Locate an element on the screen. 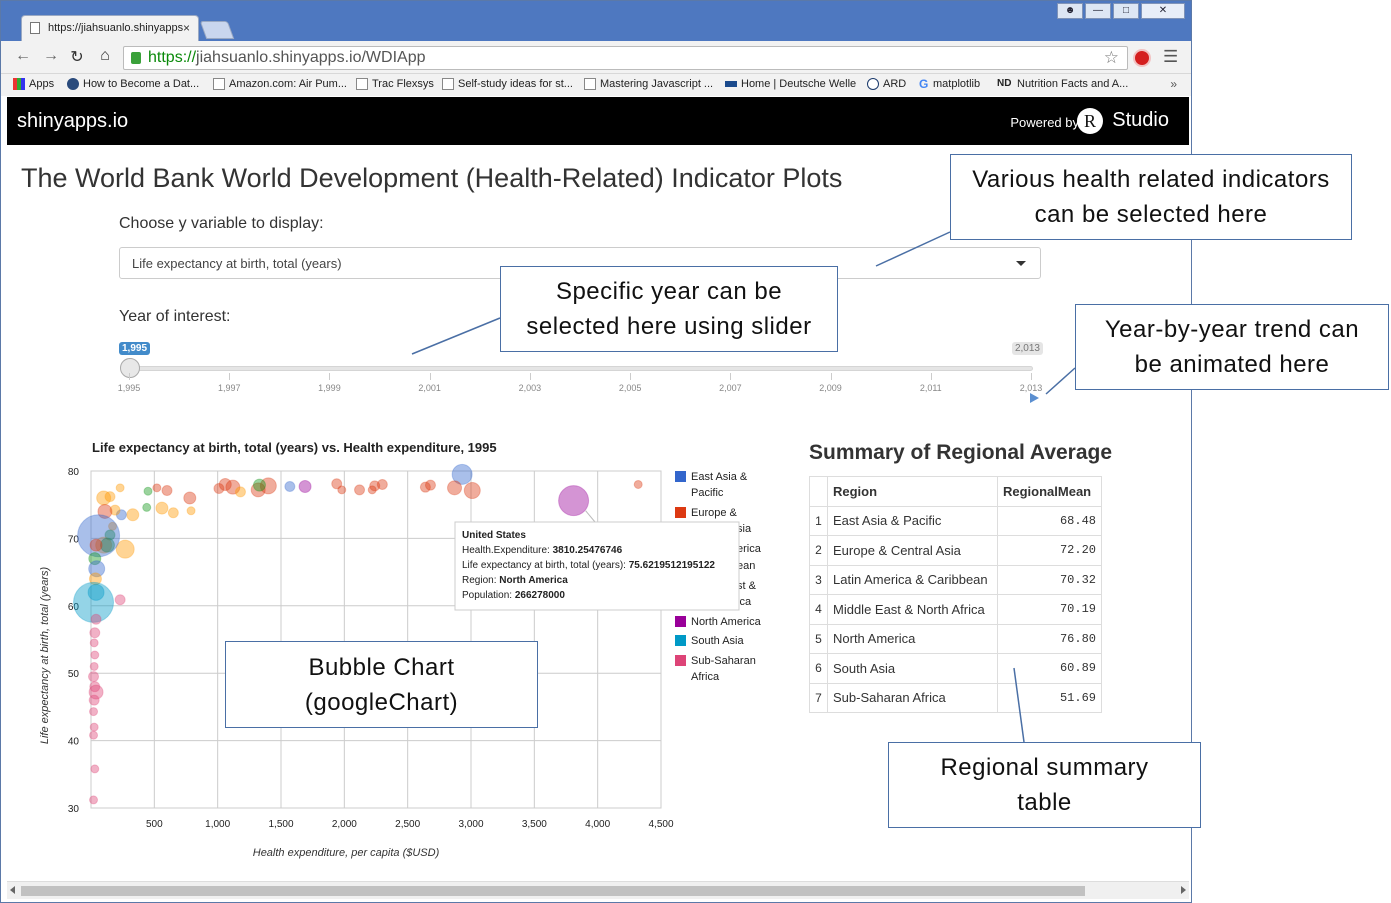 This screenshot has width=1391, height=903. bookmarks-overflow-icon: » is located at coordinates (1173, 84).